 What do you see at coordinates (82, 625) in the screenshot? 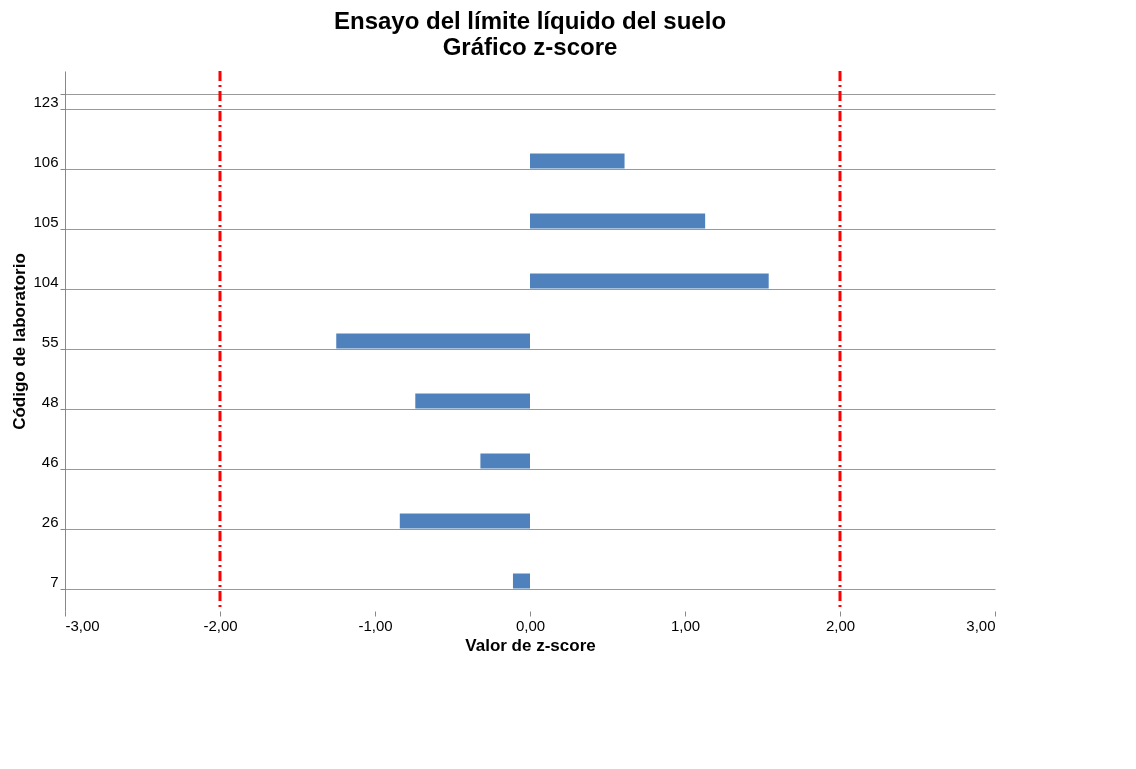
I see `x-tick-label: -3,00` at bounding box center [82, 625].